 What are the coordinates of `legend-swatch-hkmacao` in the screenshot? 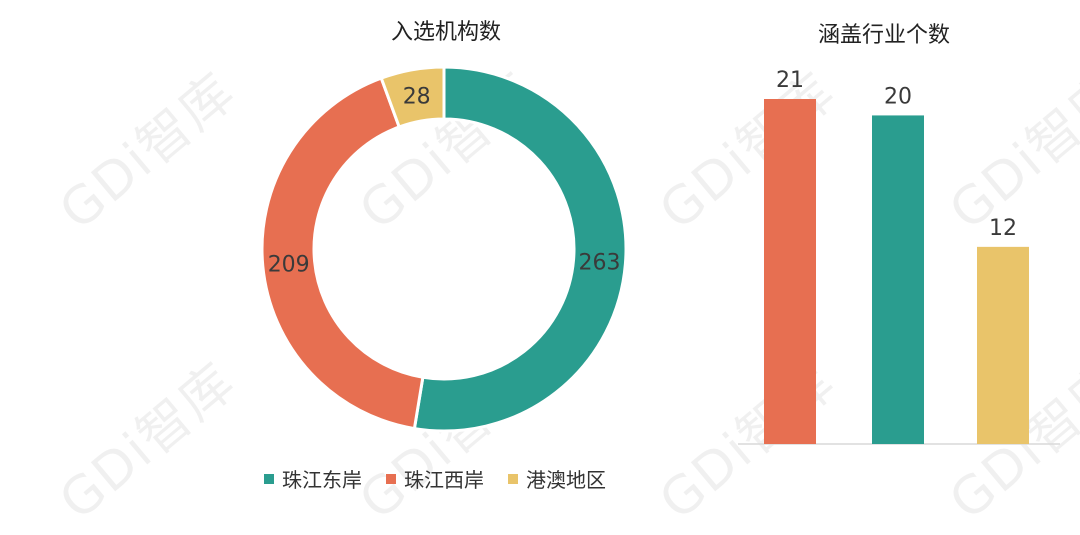 It's located at (513, 478).